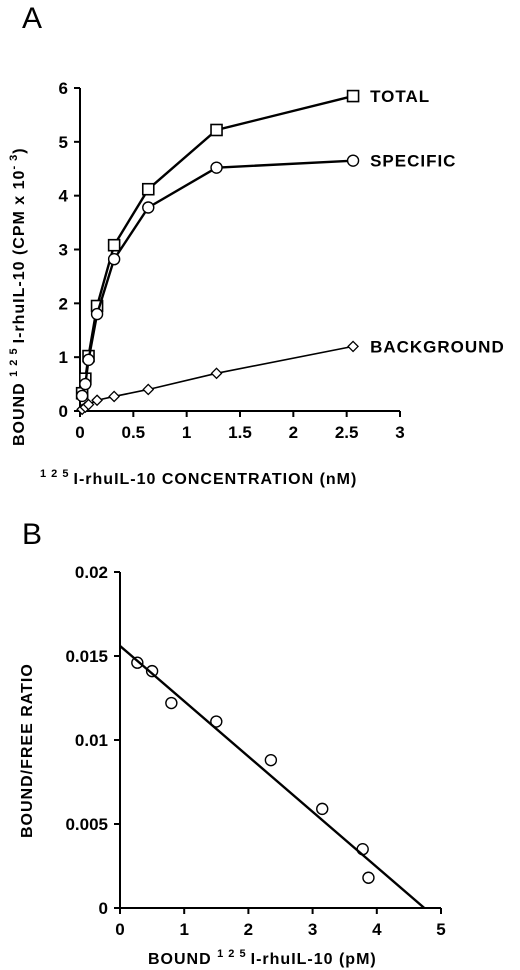 The height and width of the screenshot is (970, 520). I want to click on panel-a-x-tick-label: 1, so click(186, 432).